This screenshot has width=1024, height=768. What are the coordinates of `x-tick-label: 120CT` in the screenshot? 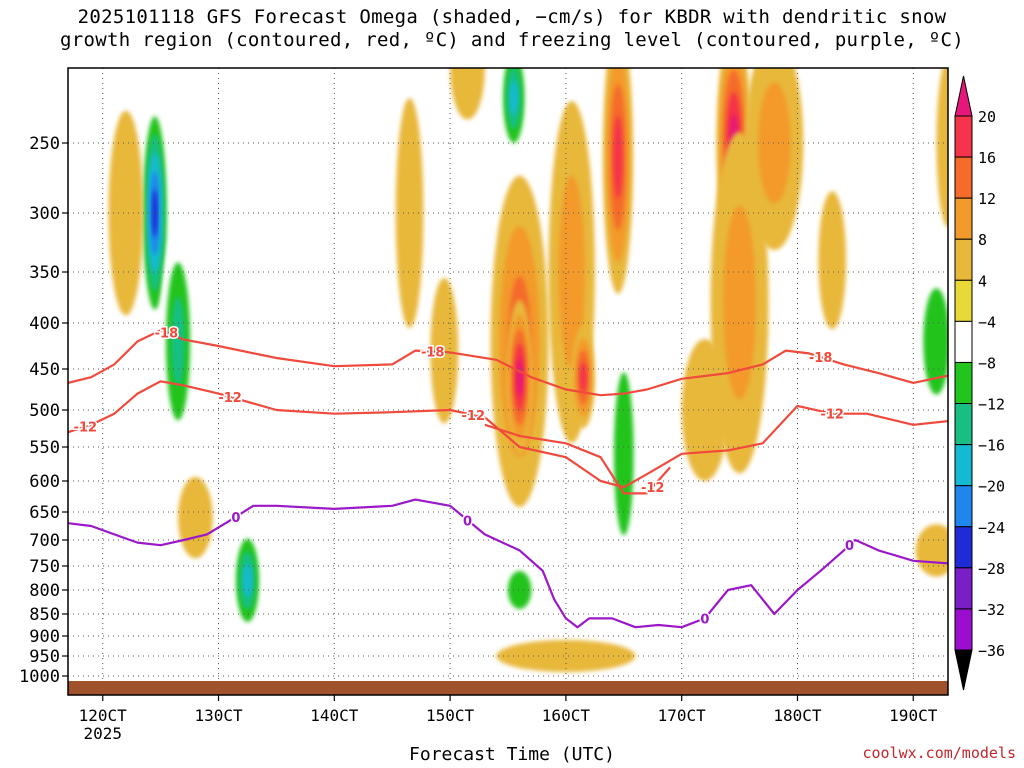 It's located at (103, 715).